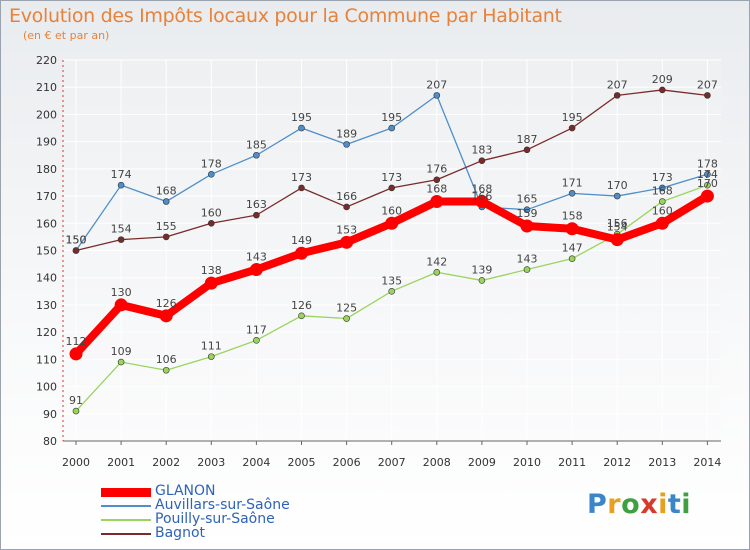 This screenshot has width=750, height=550. Describe the element at coordinates (256, 329) in the screenshot. I see `data-label-pouilly-sur-saone: 117` at that location.